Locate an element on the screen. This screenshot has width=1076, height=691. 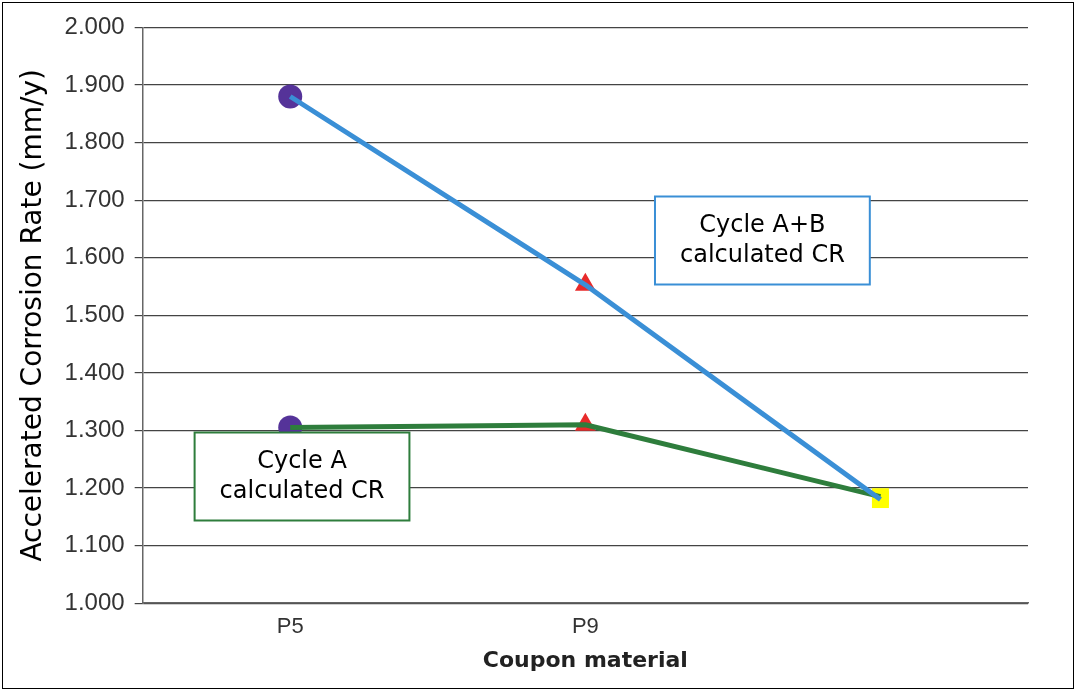
y-tick-label: 1.900 is located at coordinates (94, 83).